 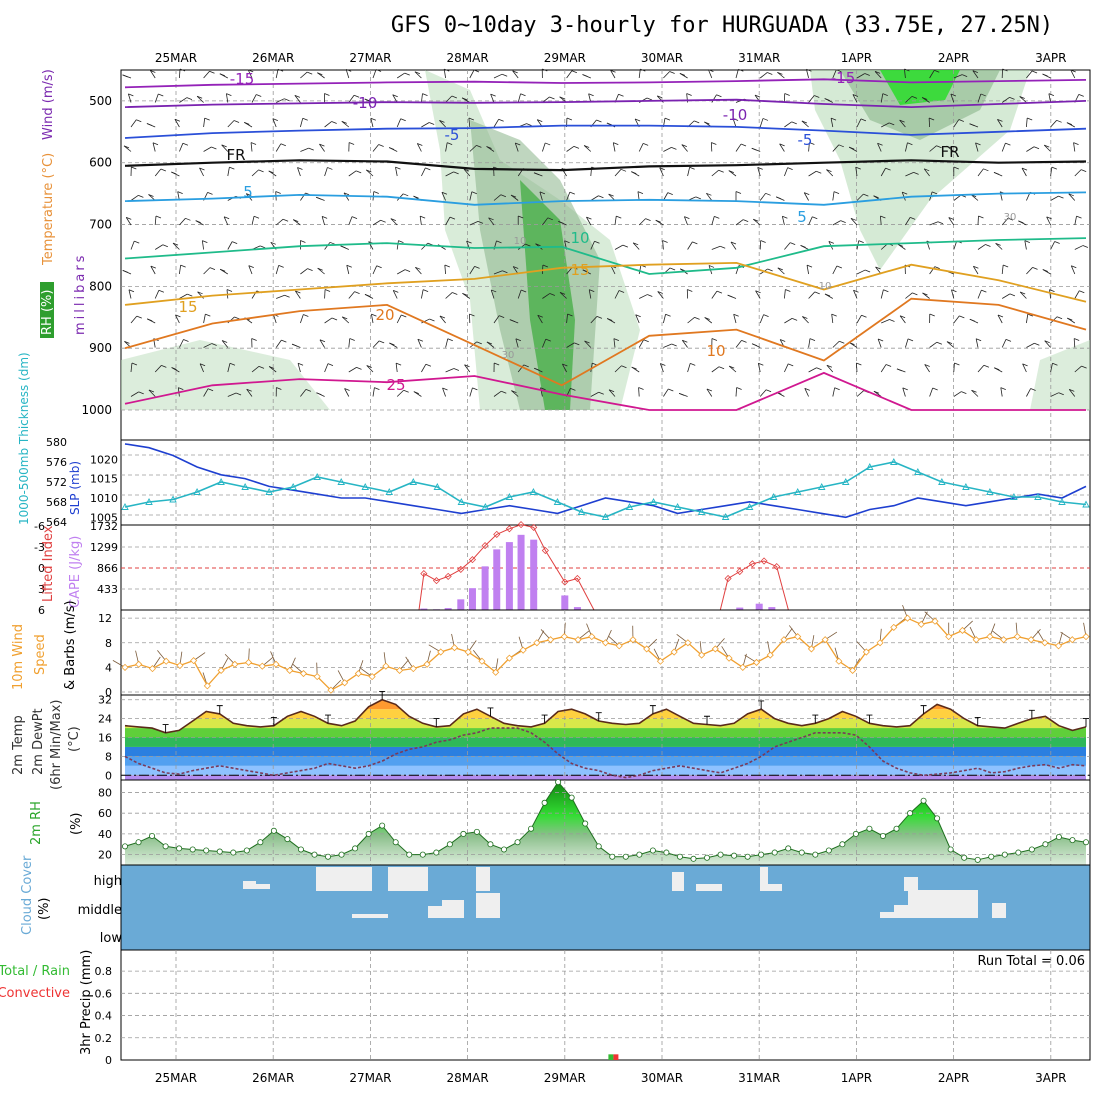 I want to click on date-tick-top: 3APR, so click(x=1050, y=58).